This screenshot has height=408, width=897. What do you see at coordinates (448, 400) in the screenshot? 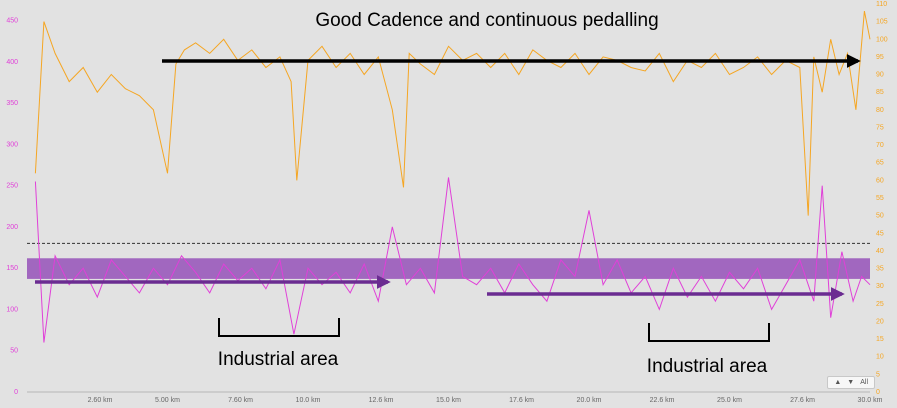
I see `x-tick-label: 15.0 km` at bounding box center [448, 400].